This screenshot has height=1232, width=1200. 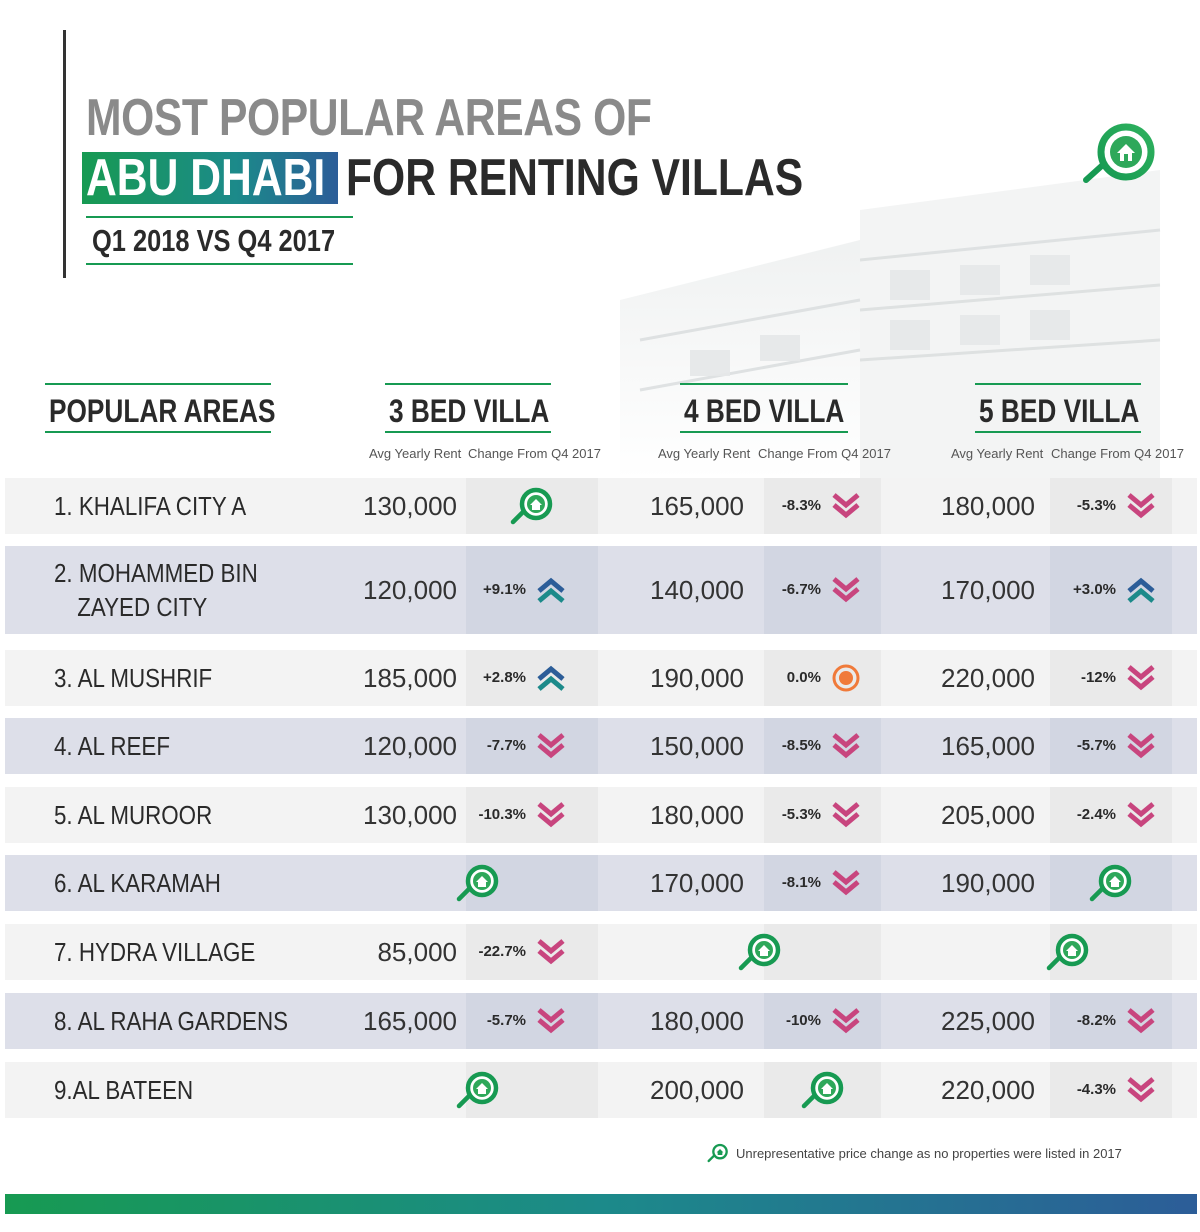 I want to click on area-name: 8. AL RAHA GARDENS, so click(x=171, y=1021).